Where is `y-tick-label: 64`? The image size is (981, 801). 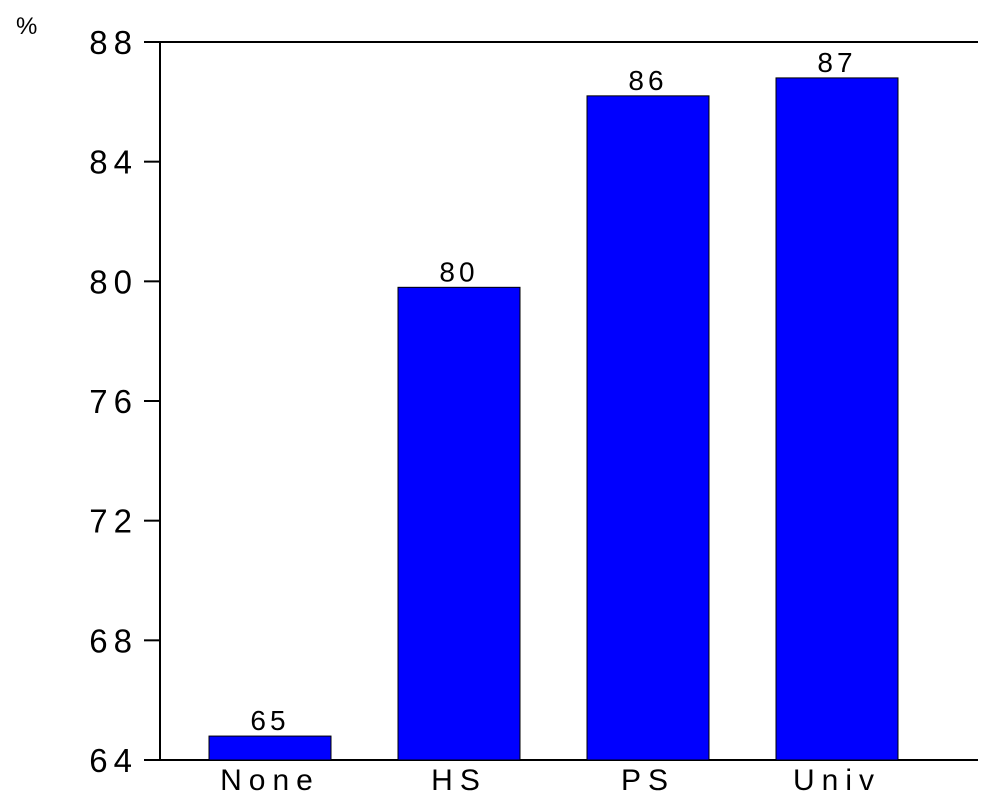 y-tick-label: 64 is located at coordinates (113, 760).